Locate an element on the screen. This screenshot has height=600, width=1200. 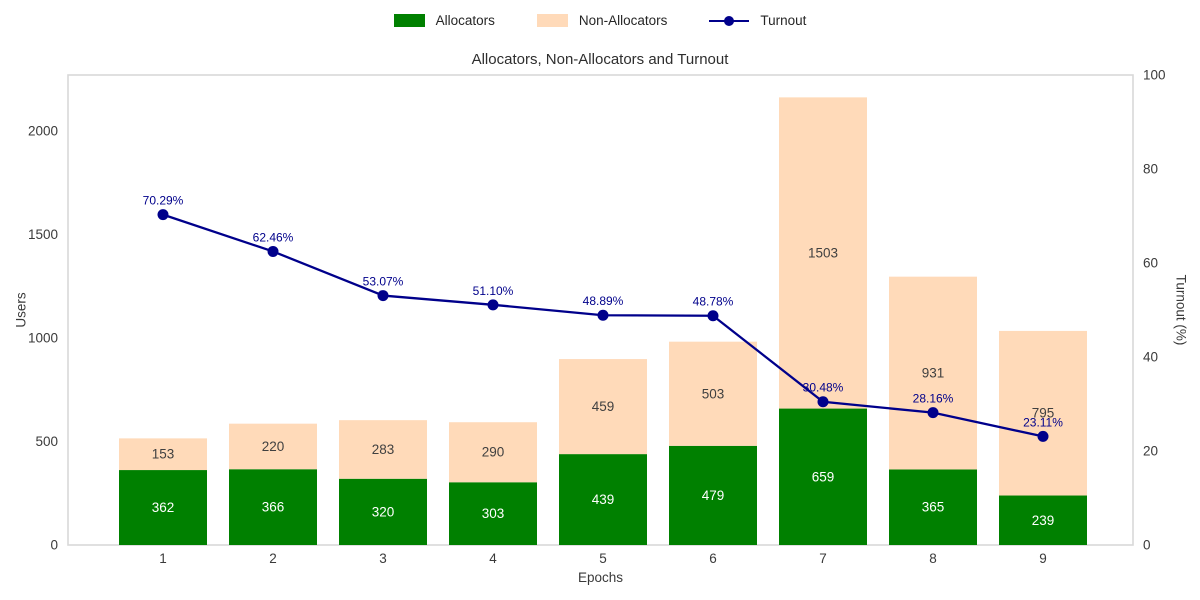
y-axis-tick-left: 1000 is located at coordinates (43, 337).